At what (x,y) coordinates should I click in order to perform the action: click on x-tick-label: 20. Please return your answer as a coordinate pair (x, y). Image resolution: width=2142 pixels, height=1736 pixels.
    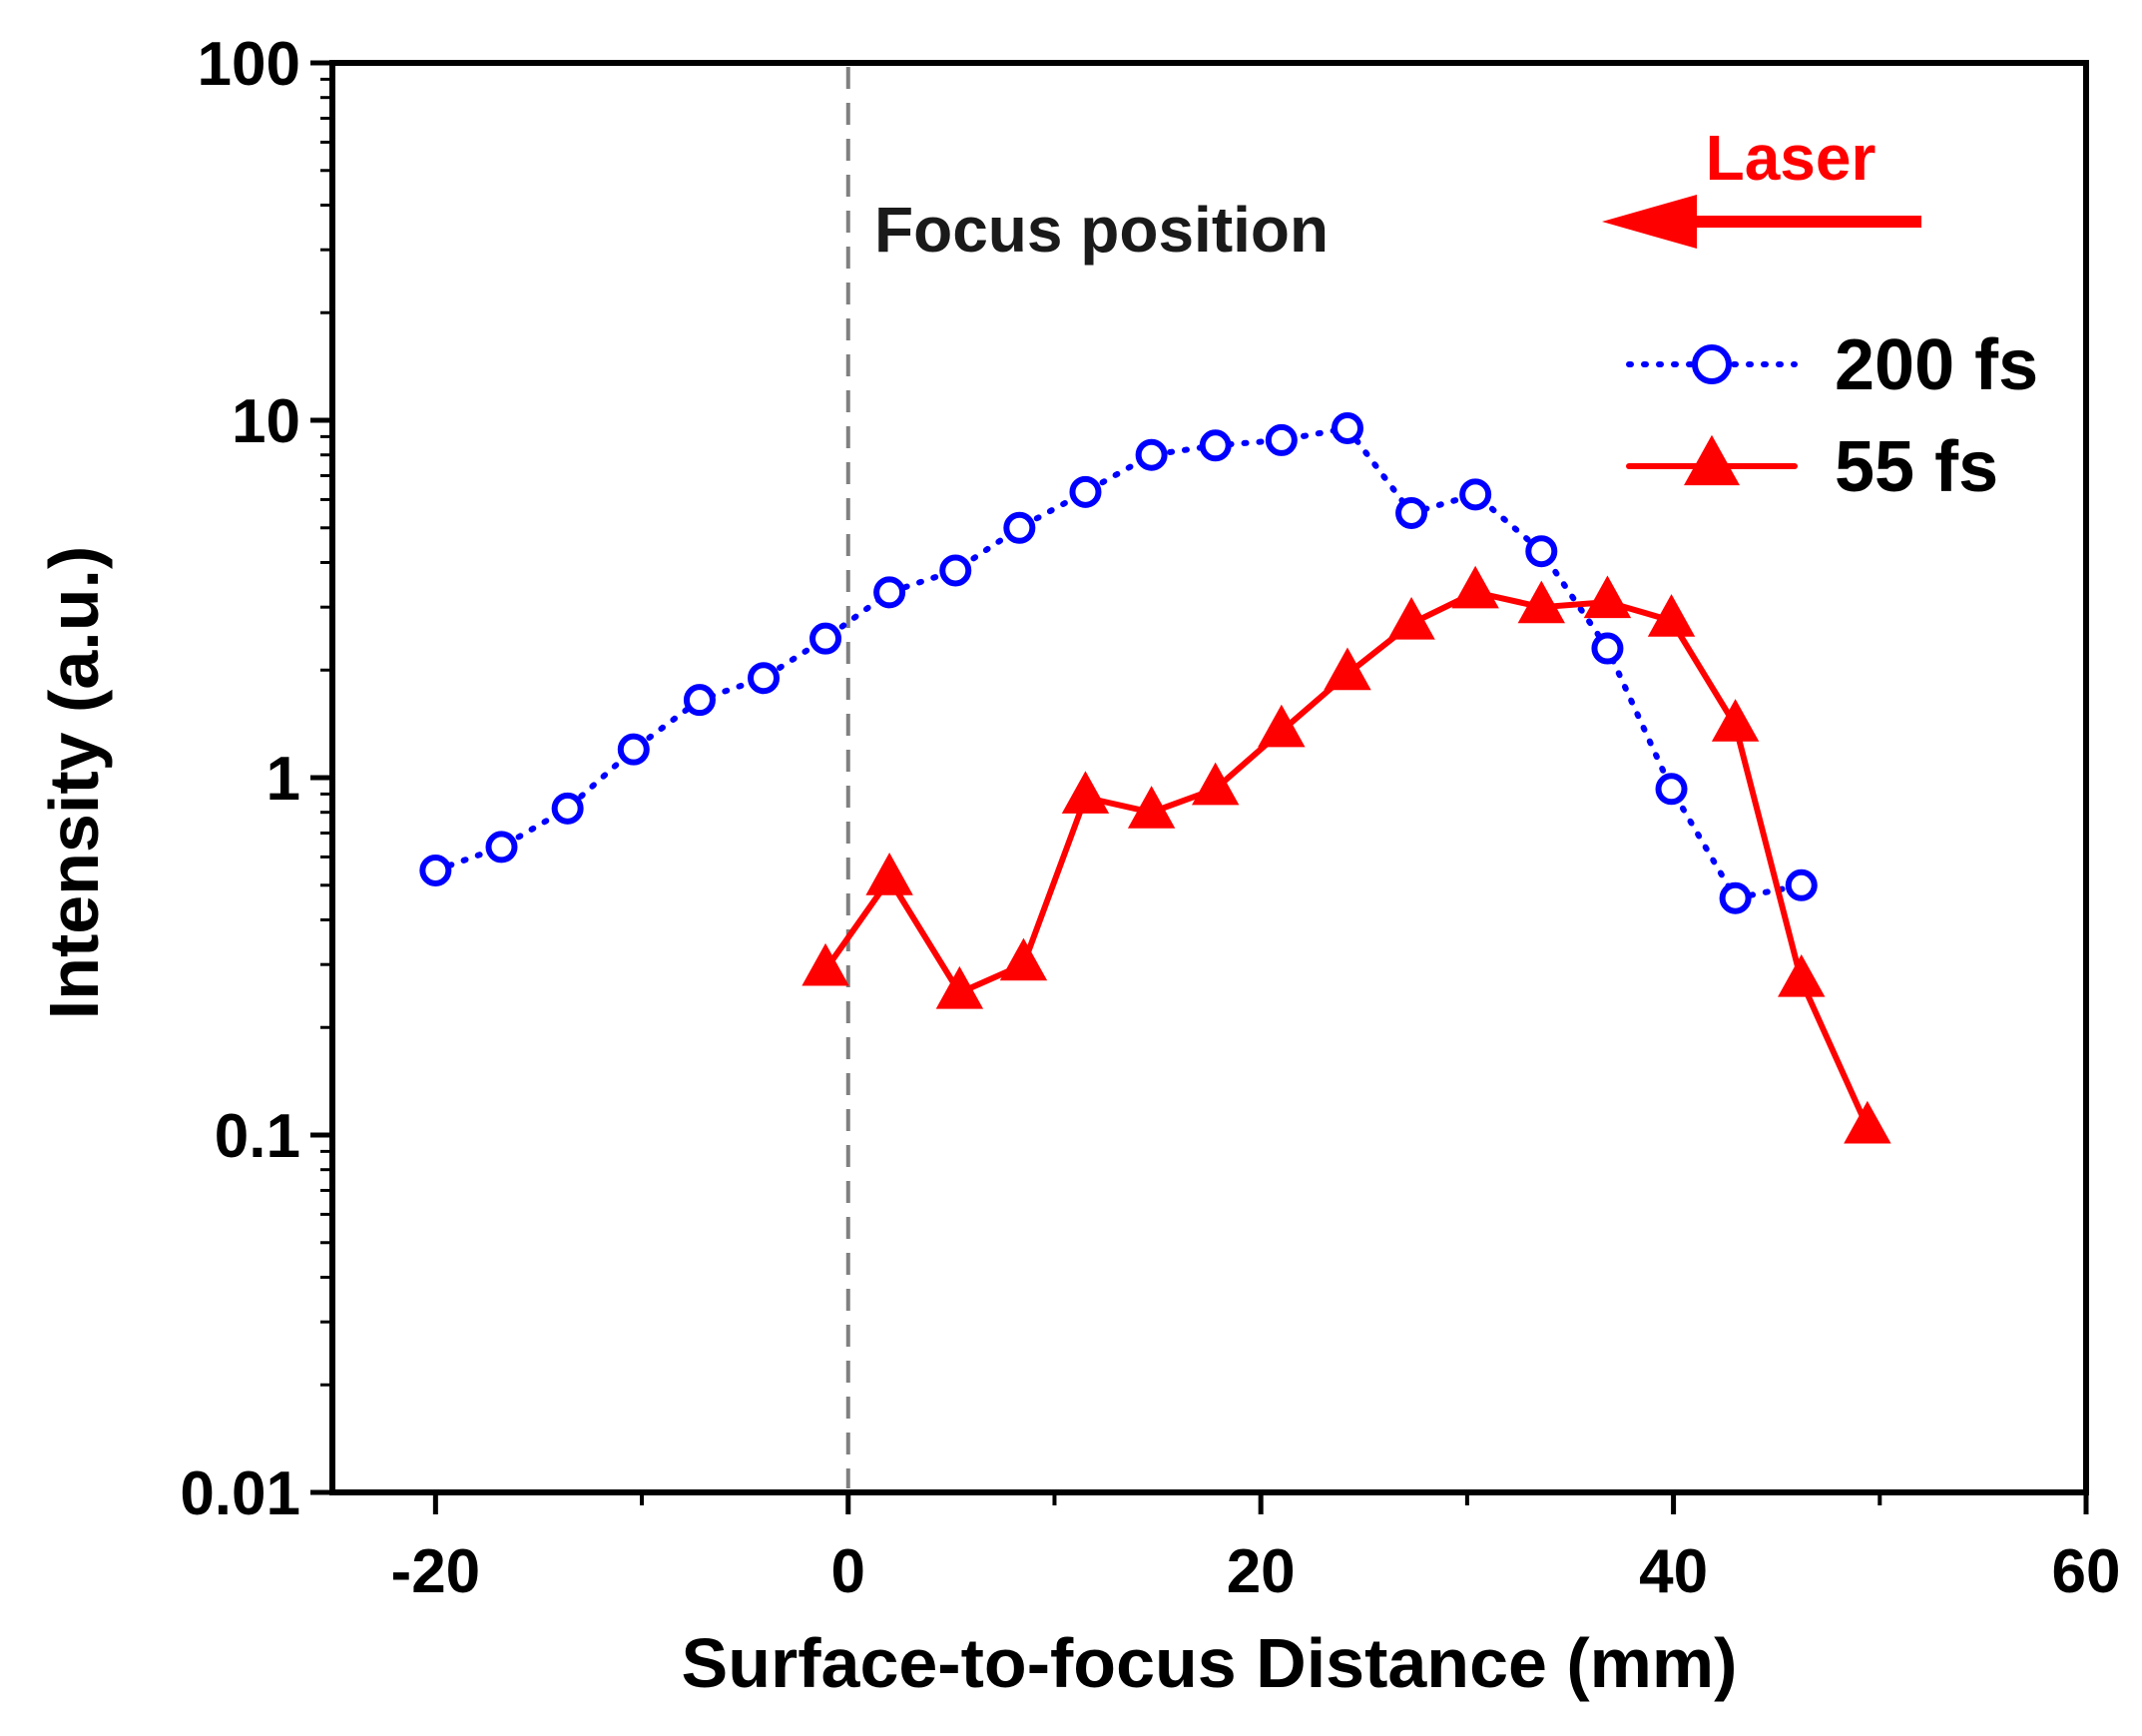
    Looking at the image, I should click on (1261, 1571).